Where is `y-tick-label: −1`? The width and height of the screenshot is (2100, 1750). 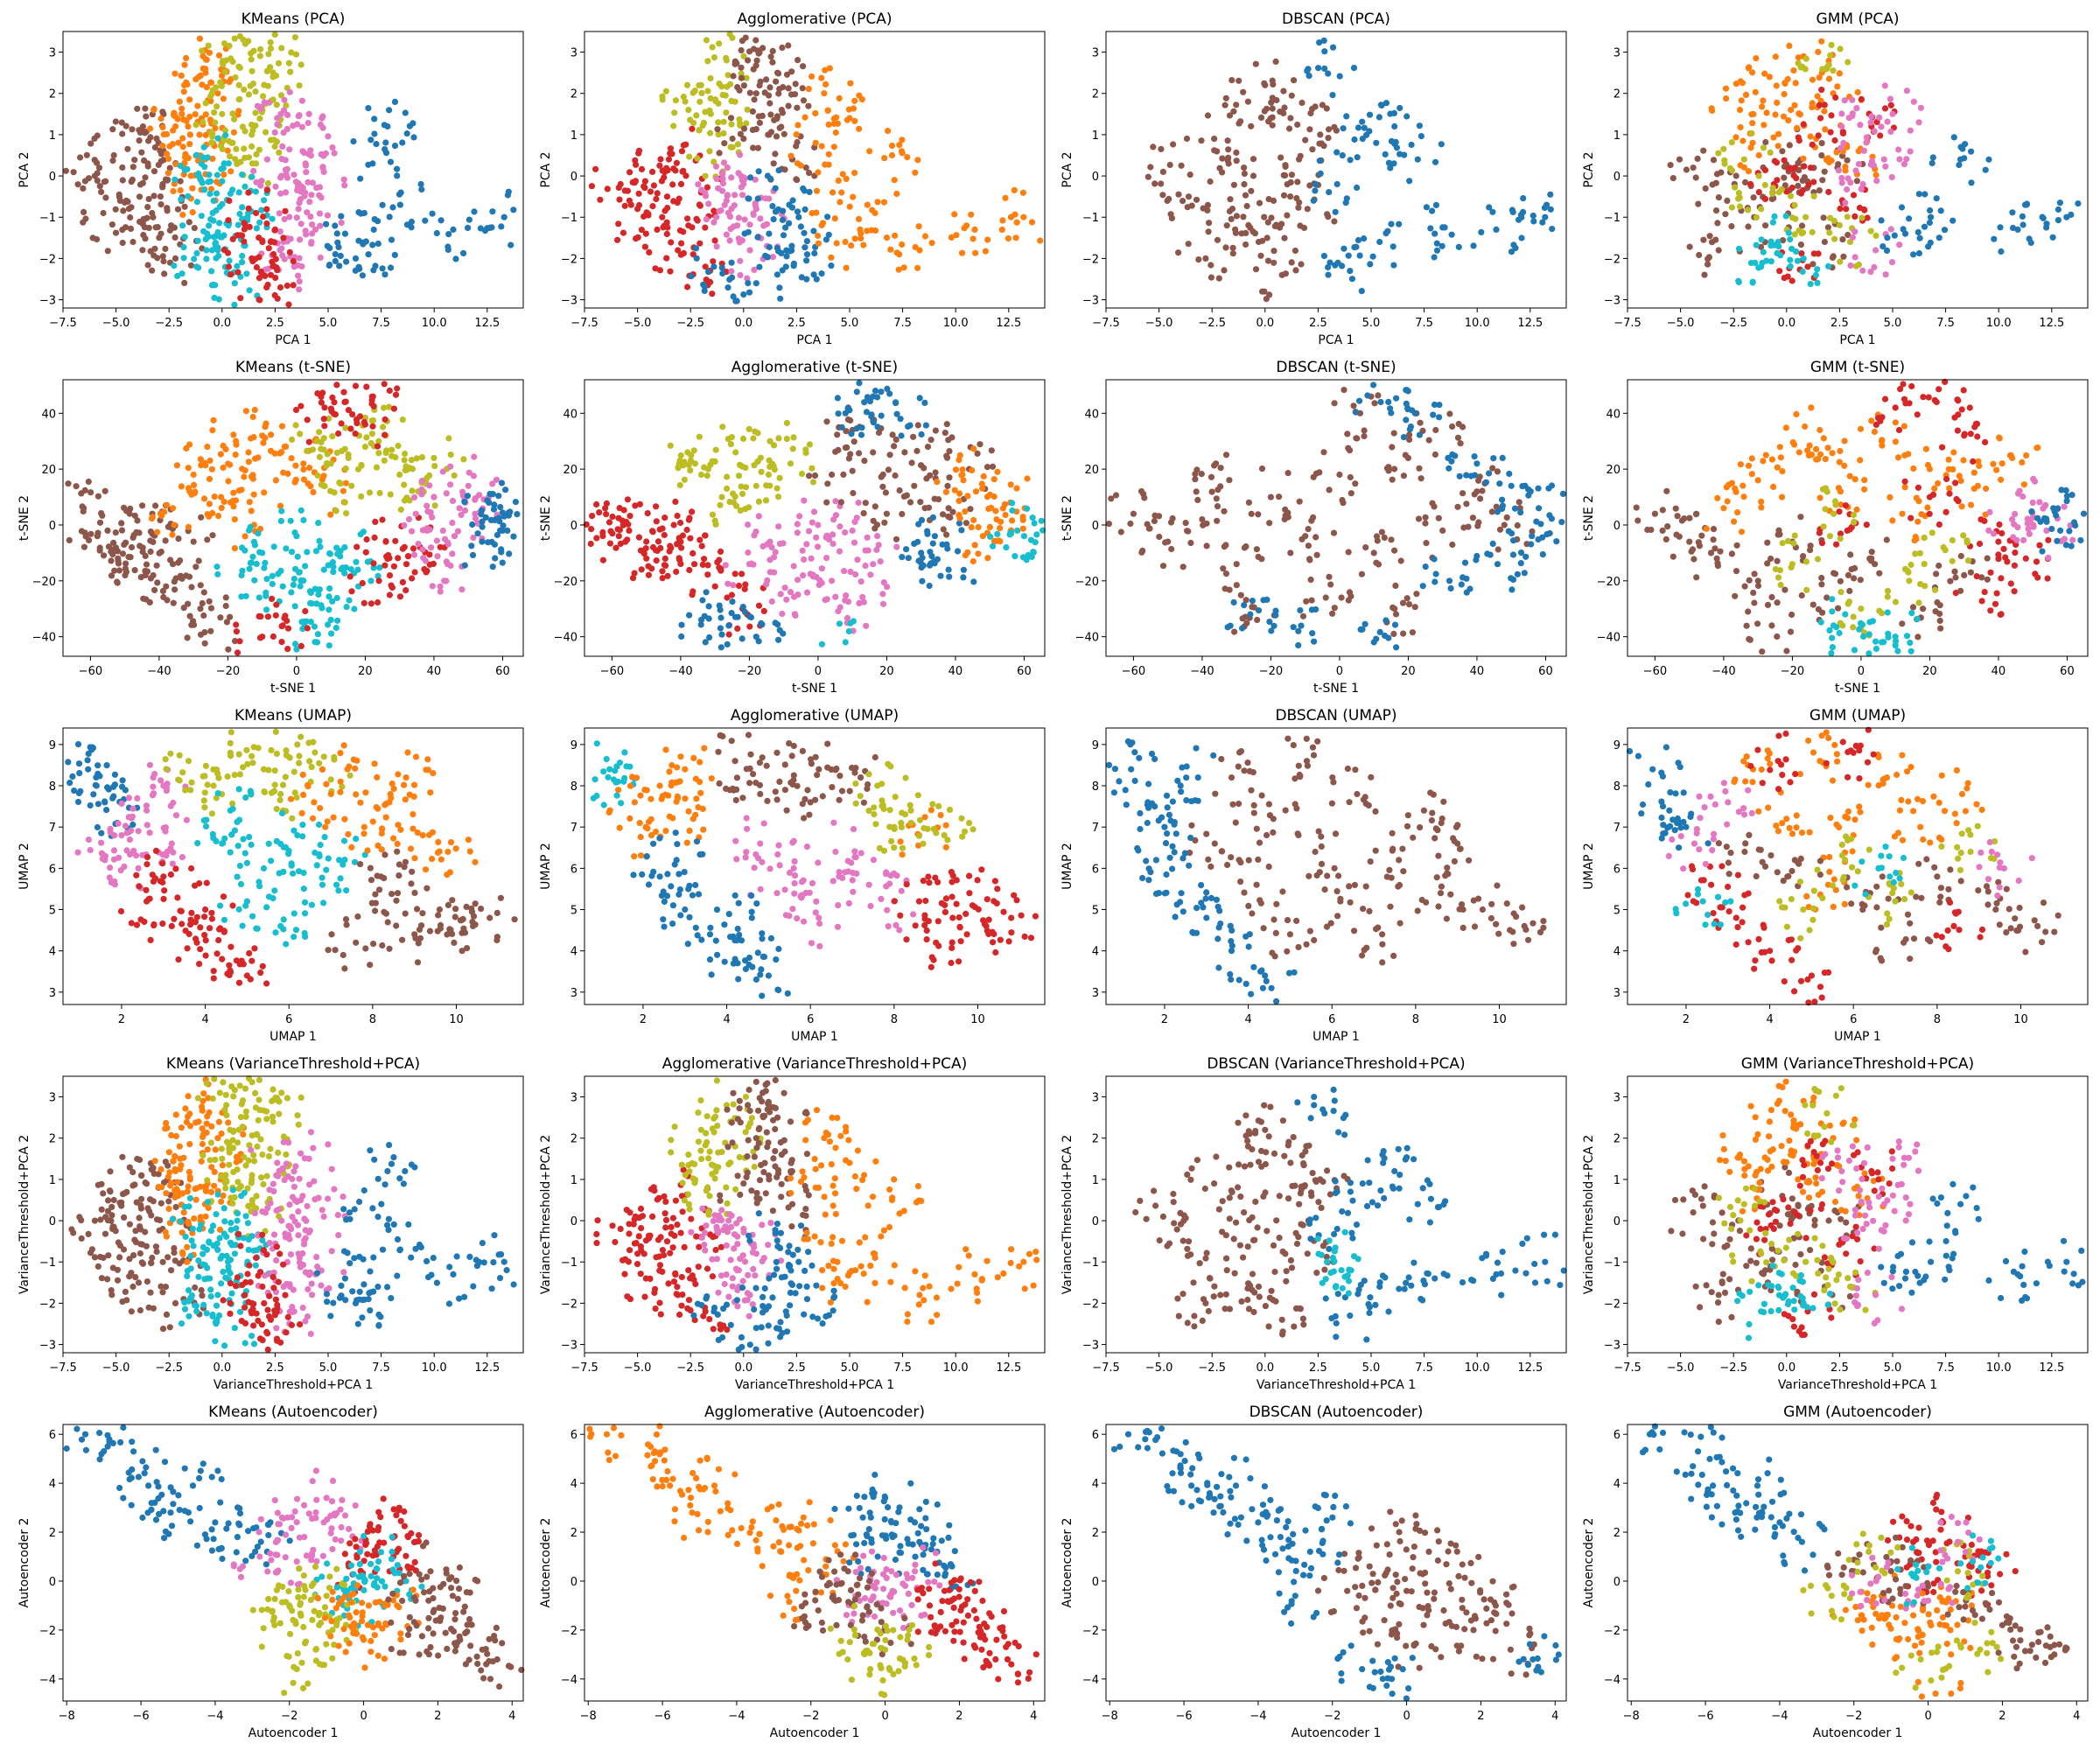
y-tick-label: −1 is located at coordinates (1090, 218).